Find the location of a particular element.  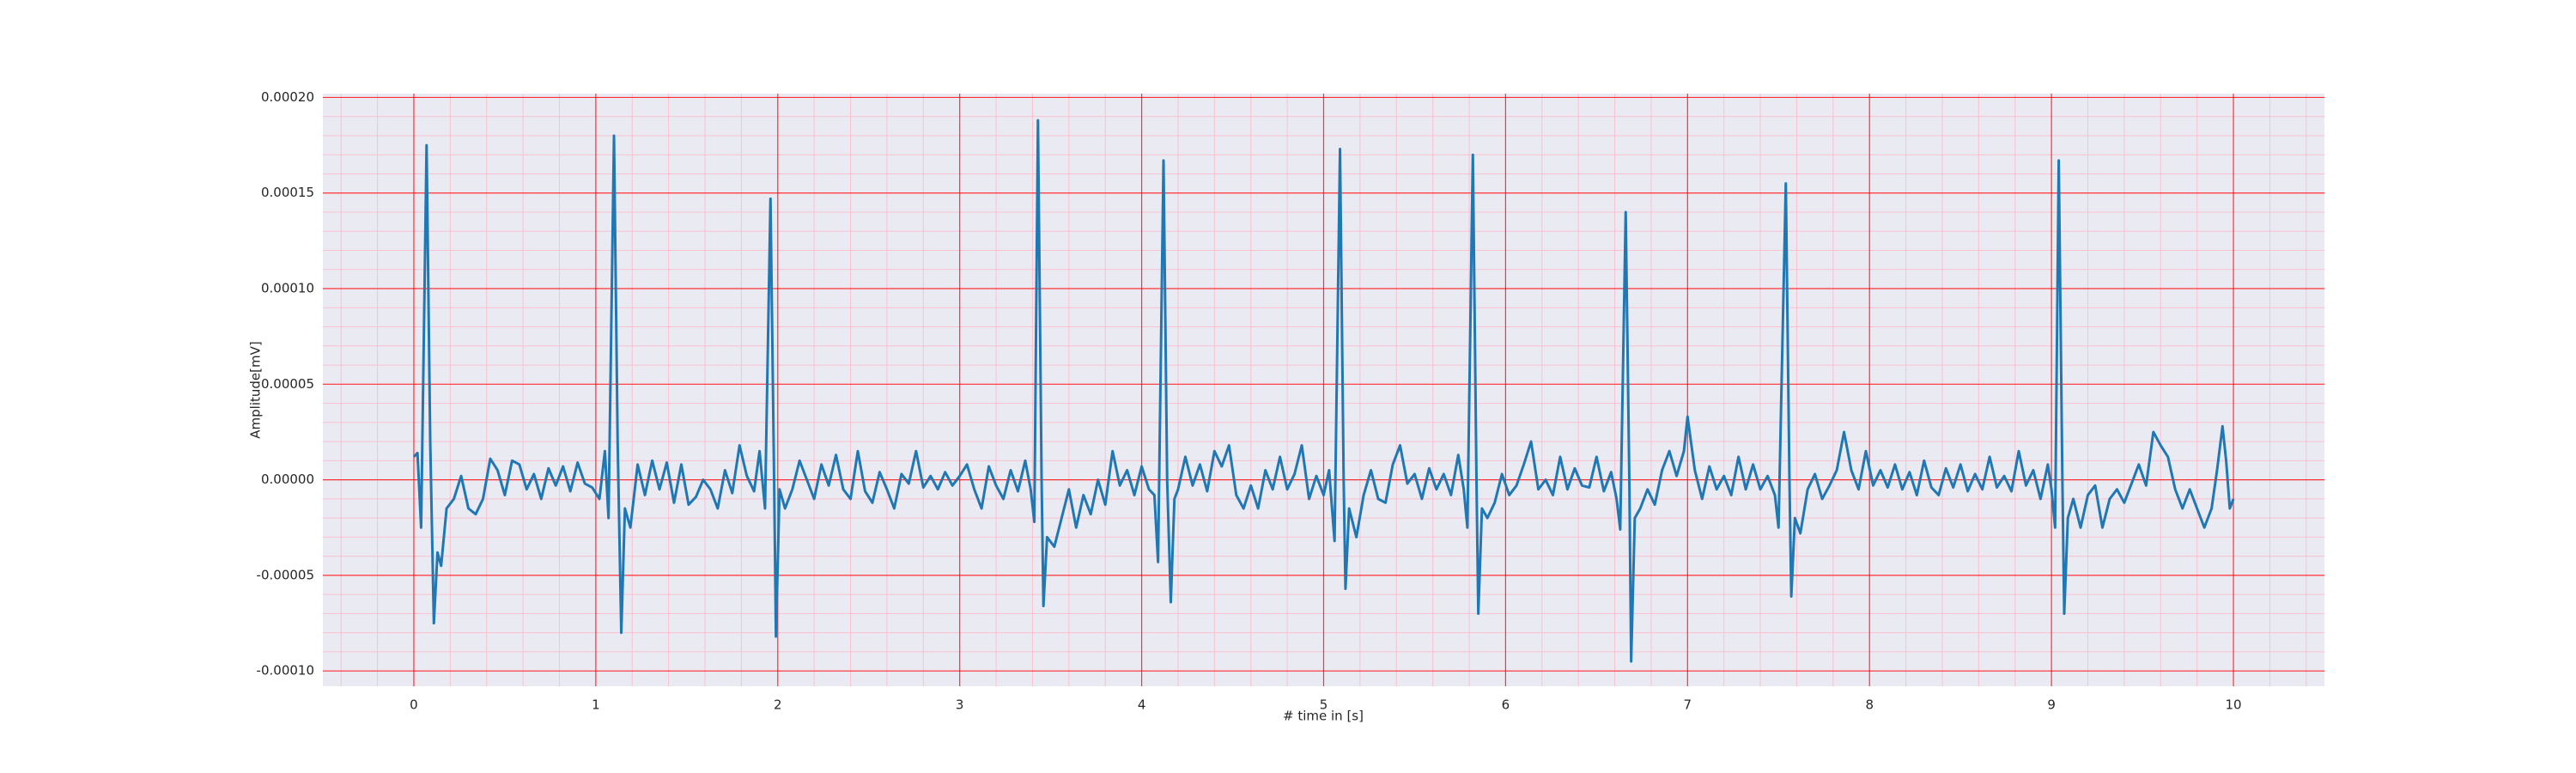

x-tick-label: 9 is located at coordinates (2051, 705).